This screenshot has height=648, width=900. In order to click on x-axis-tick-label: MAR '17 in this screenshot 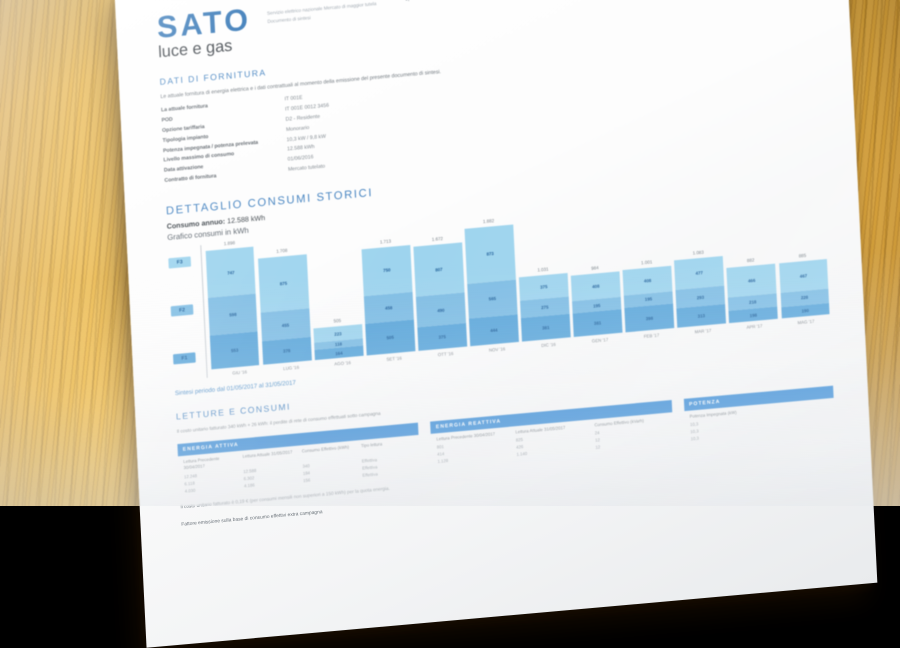, I will do `click(703, 331)`.